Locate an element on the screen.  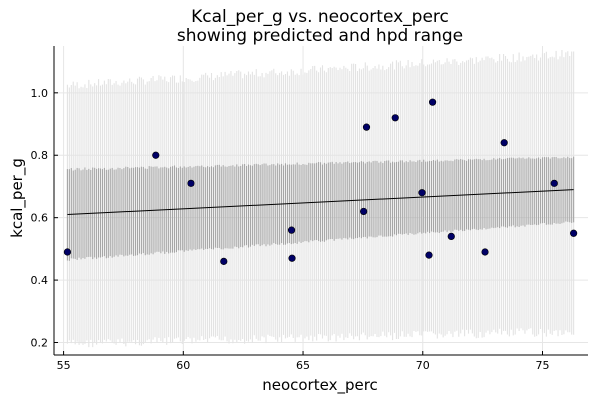
x-tick-label: 65 is located at coordinates (303, 365).